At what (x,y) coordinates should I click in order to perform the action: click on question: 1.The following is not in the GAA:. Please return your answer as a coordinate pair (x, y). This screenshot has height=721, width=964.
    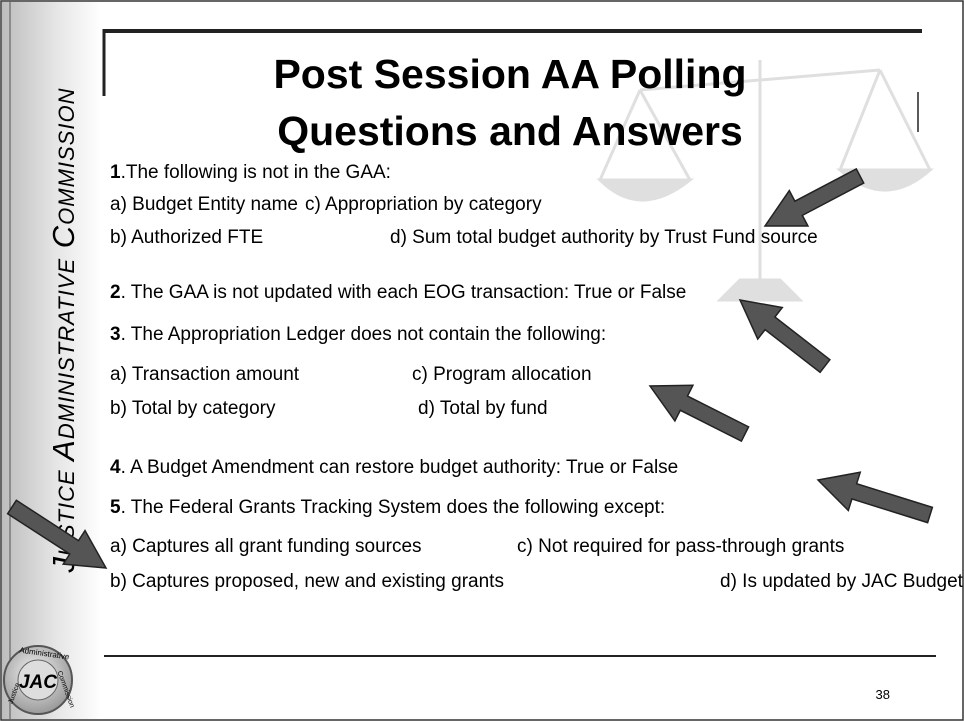
    Looking at the image, I should click on (250, 172).